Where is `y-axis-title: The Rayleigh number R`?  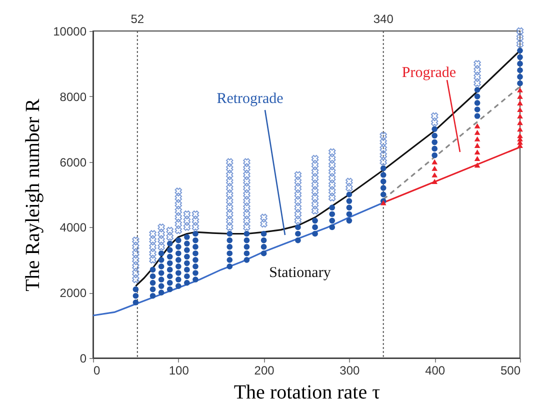 y-axis-title: The Rayleigh number R is located at coordinates (33, 195).